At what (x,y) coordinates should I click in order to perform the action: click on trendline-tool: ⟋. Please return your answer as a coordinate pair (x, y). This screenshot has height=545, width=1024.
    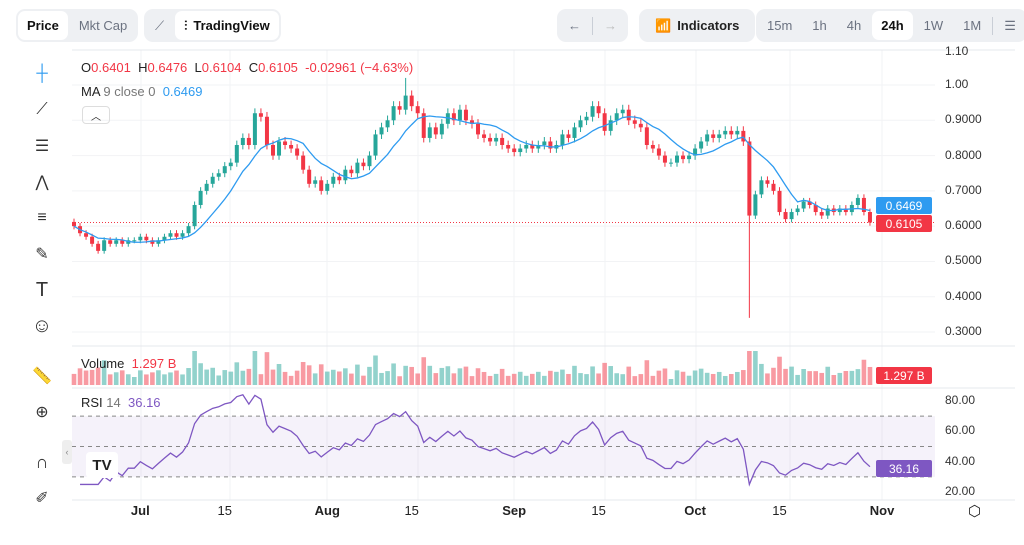
    Looking at the image, I should click on (42, 110).